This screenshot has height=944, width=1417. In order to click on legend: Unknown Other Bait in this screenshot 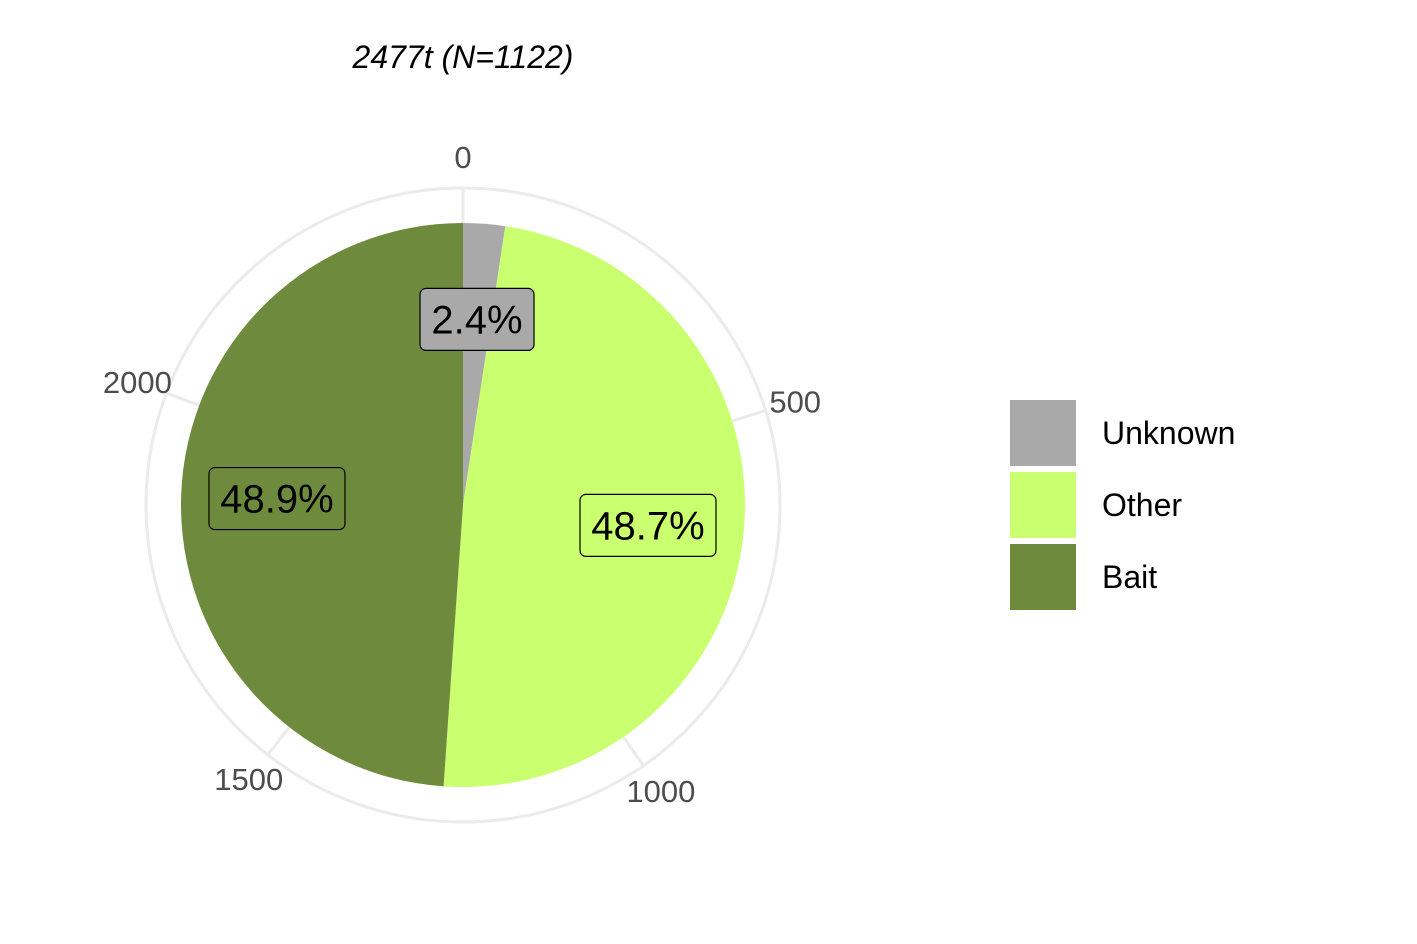, I will do `click(1122, 505)`.